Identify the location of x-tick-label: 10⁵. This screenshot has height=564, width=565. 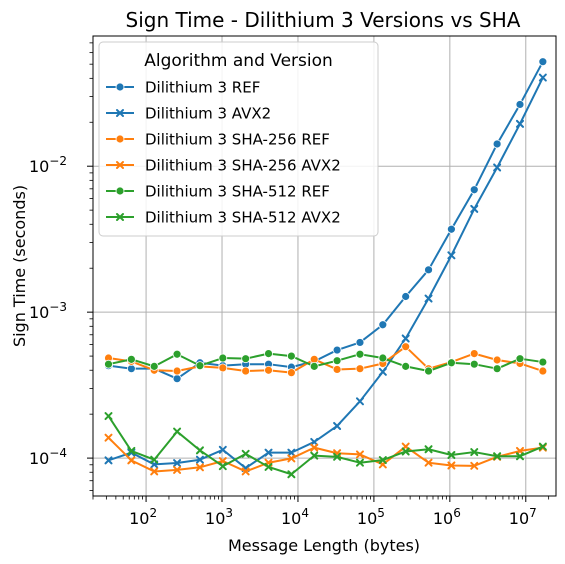
(371, 517).